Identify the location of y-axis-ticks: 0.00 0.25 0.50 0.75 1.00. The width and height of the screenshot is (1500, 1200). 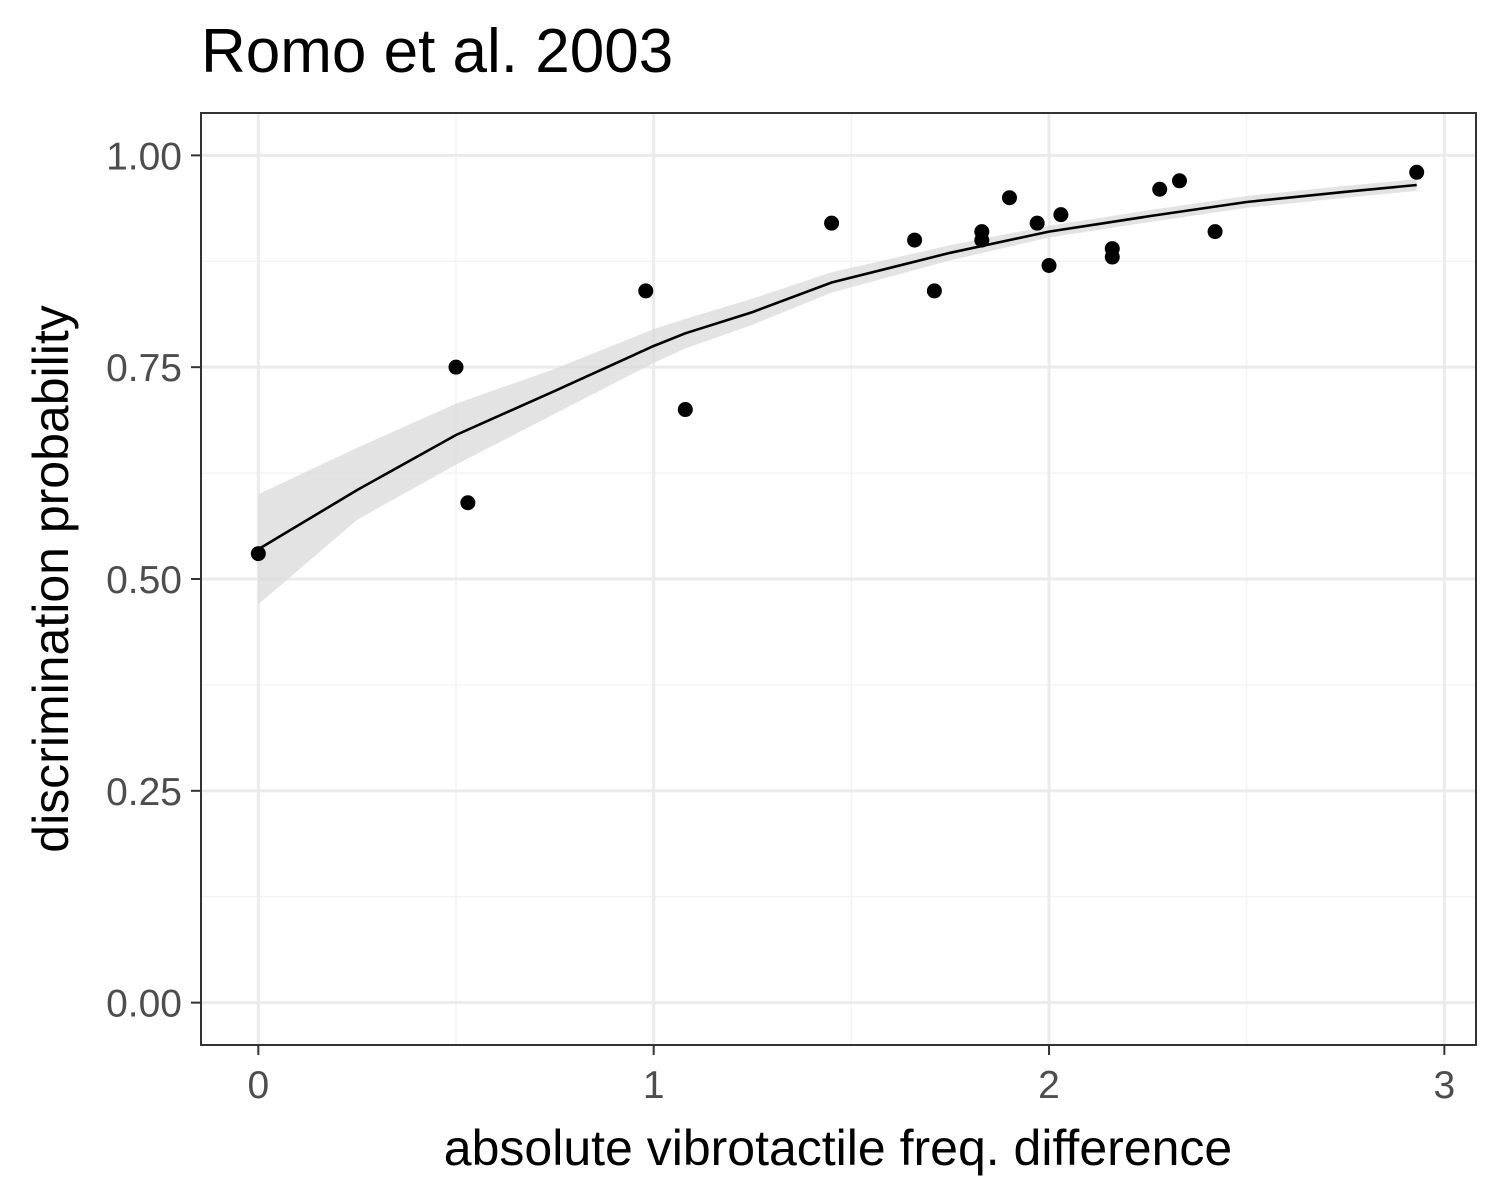
(153, 580).